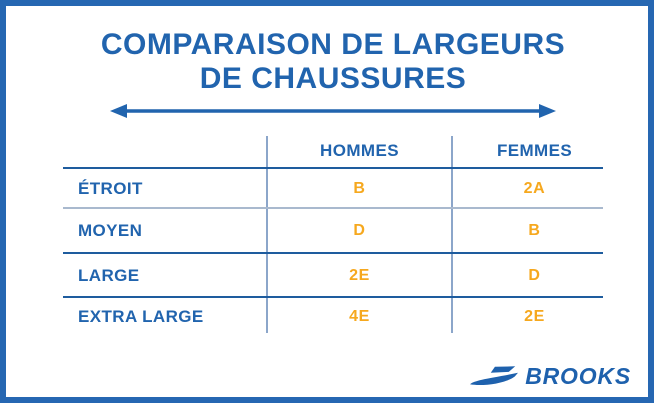  What do you see at coordinates (534, 150) in the screenshot?
I see `column-header-femmes: FEMMES` at bounding box center [534, 150].